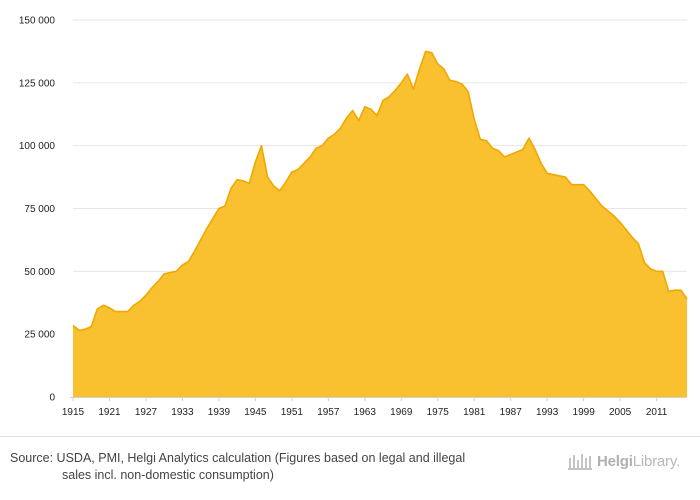 This screenshot has width=700, height=500. Describe the element at coordinates (365, 412) in the screenshot. I see `x-tick-label: 1963` at that location.